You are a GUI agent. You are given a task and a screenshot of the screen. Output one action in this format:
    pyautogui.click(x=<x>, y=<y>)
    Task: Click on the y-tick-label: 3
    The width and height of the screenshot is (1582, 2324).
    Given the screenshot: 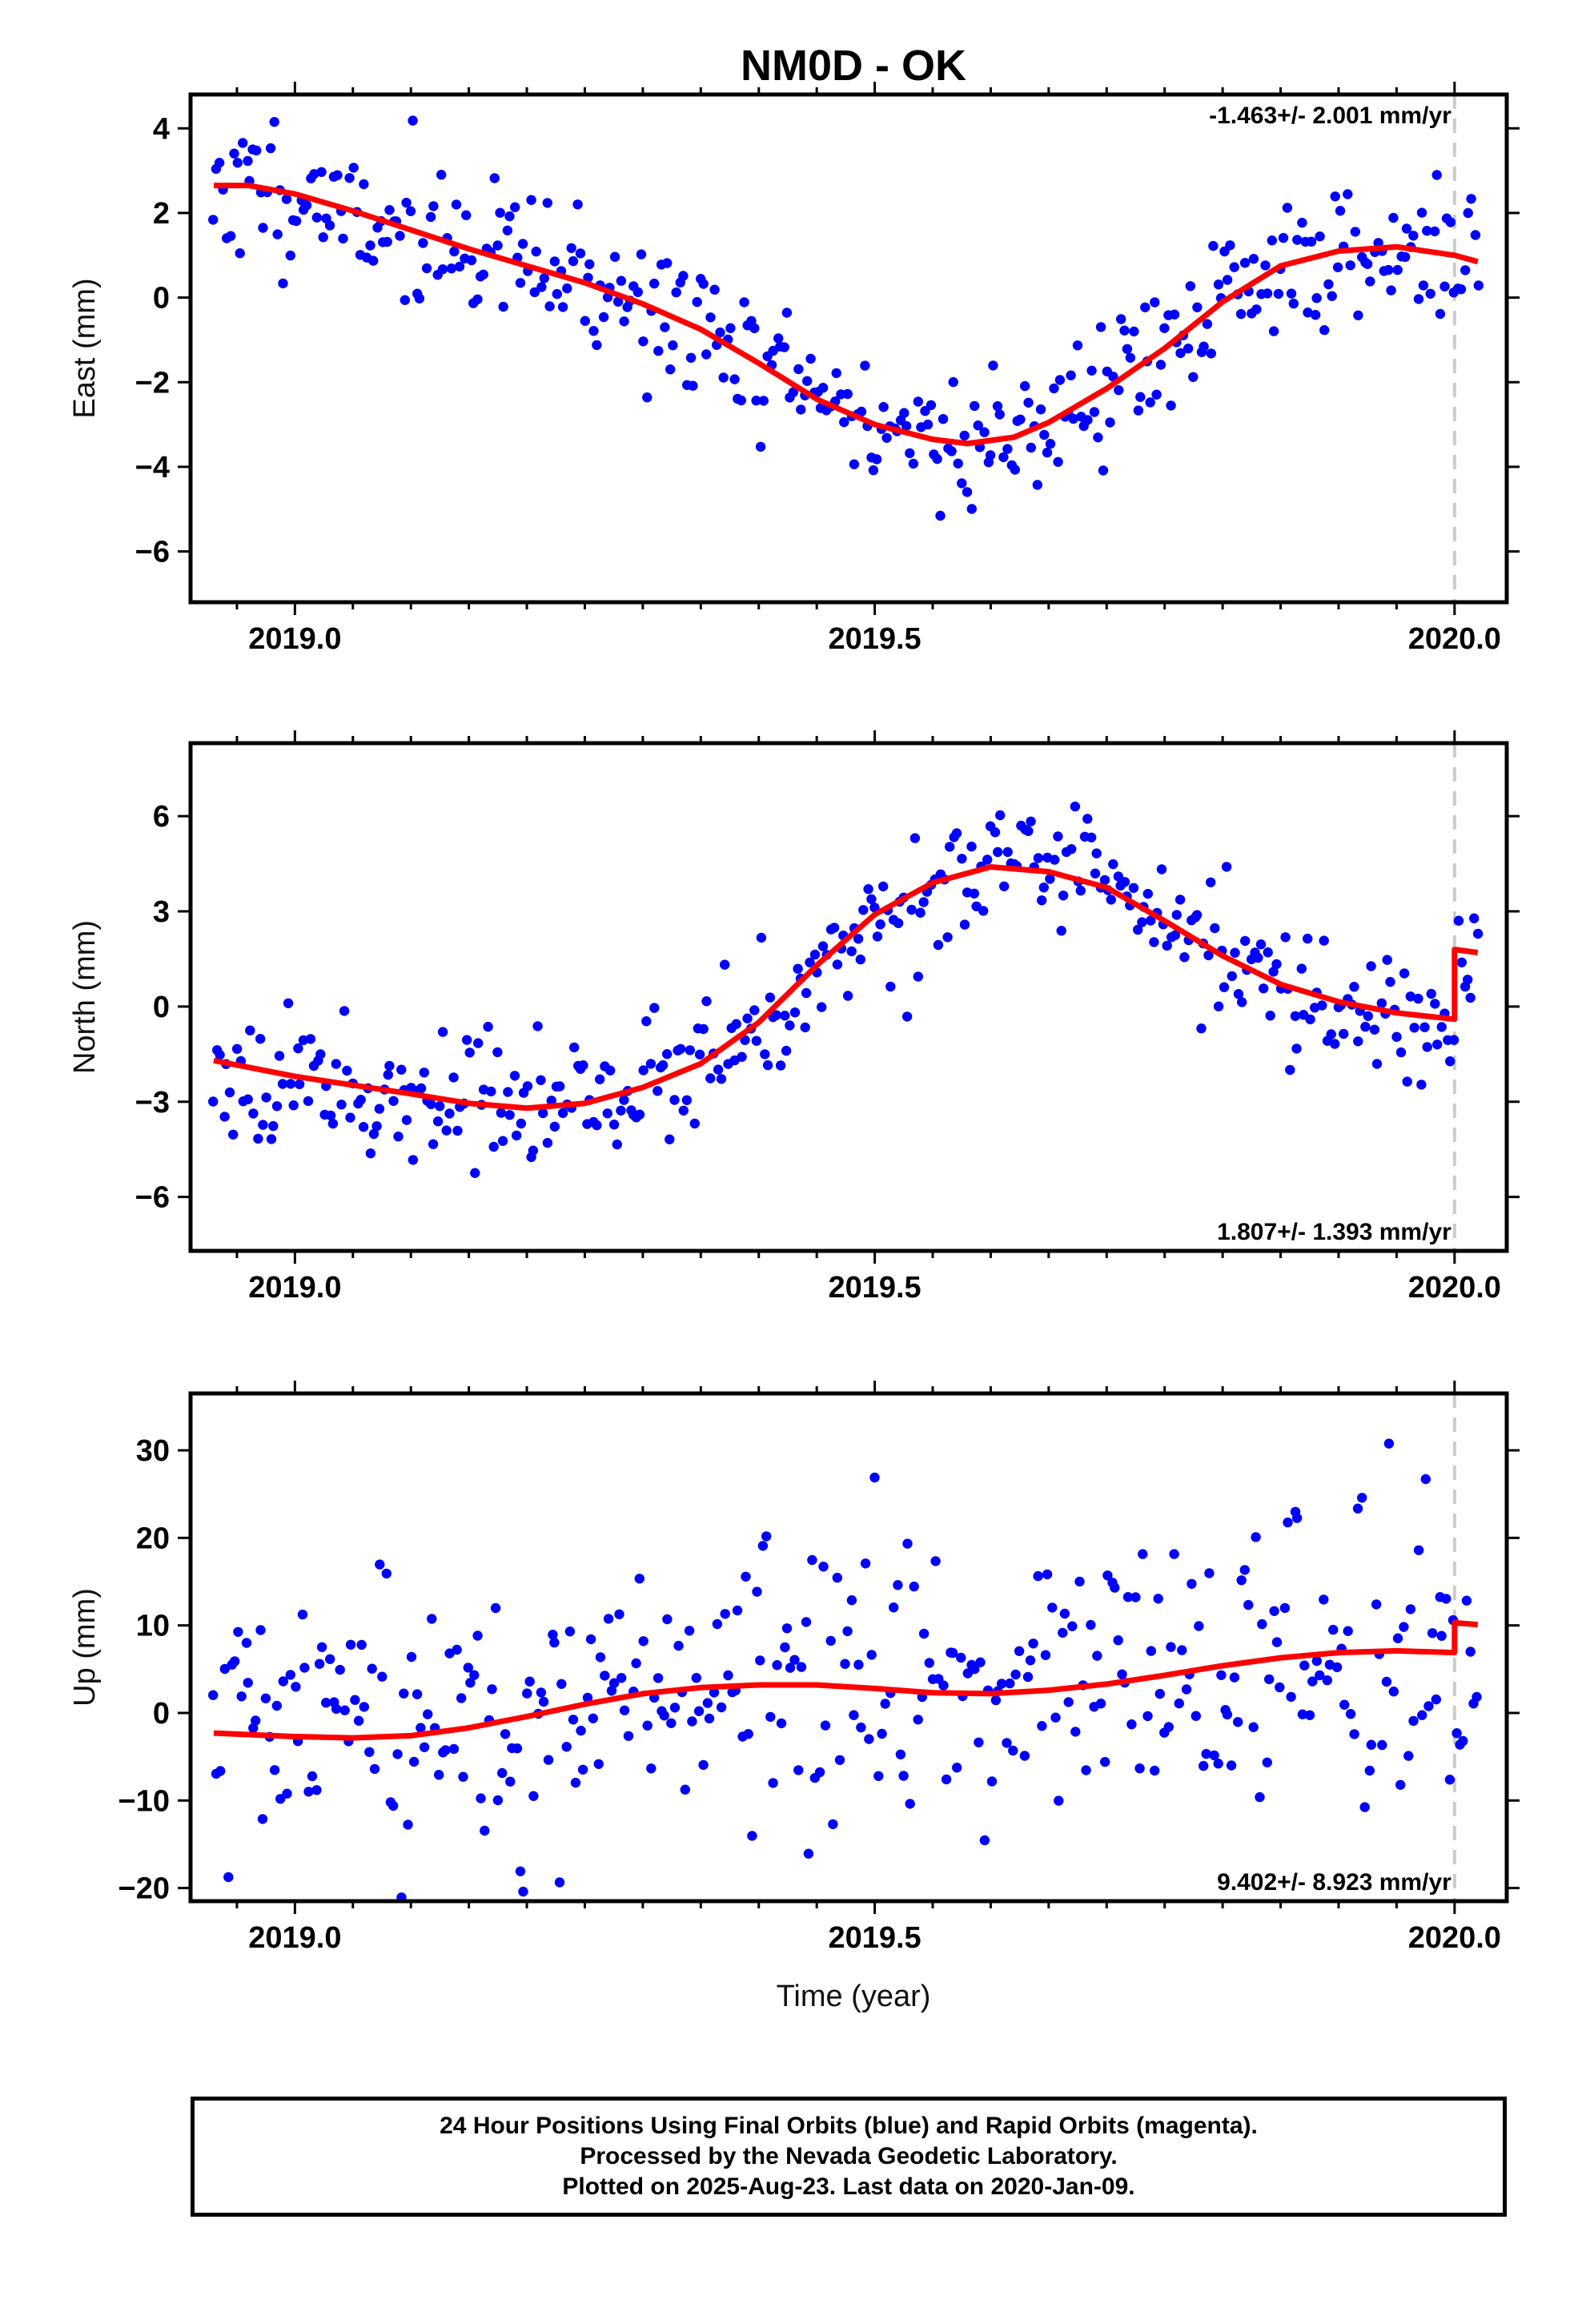 What is the action you would take?
    pyautogui.click(x=161, y=912)
    